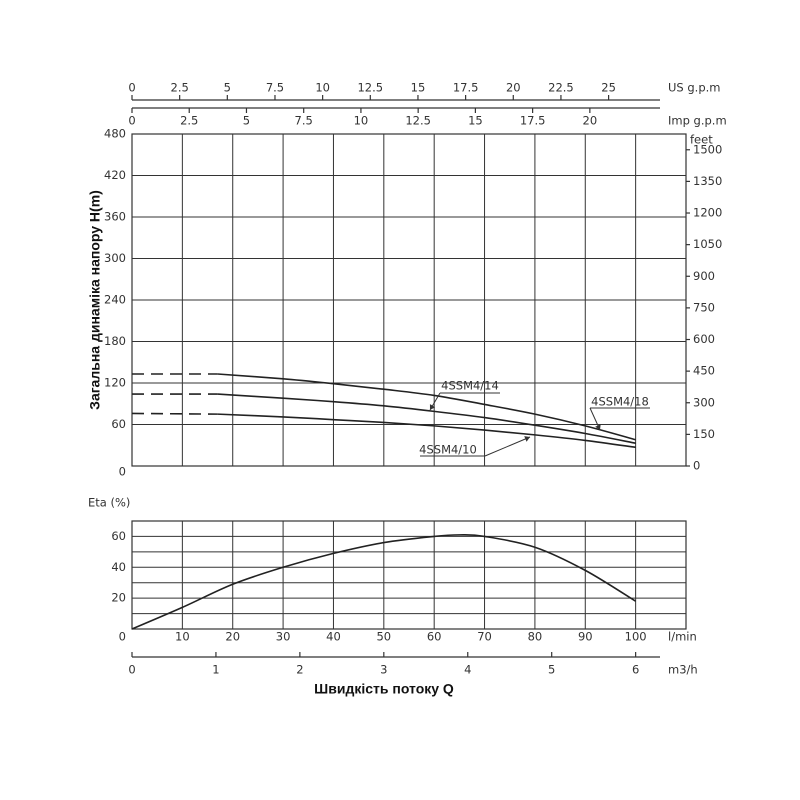 The image size is (800, 800). What do you see at coordinates (704, 307) in the screenshot?
I see `y2-tick-label: 750` at bounding box center [704, 307].